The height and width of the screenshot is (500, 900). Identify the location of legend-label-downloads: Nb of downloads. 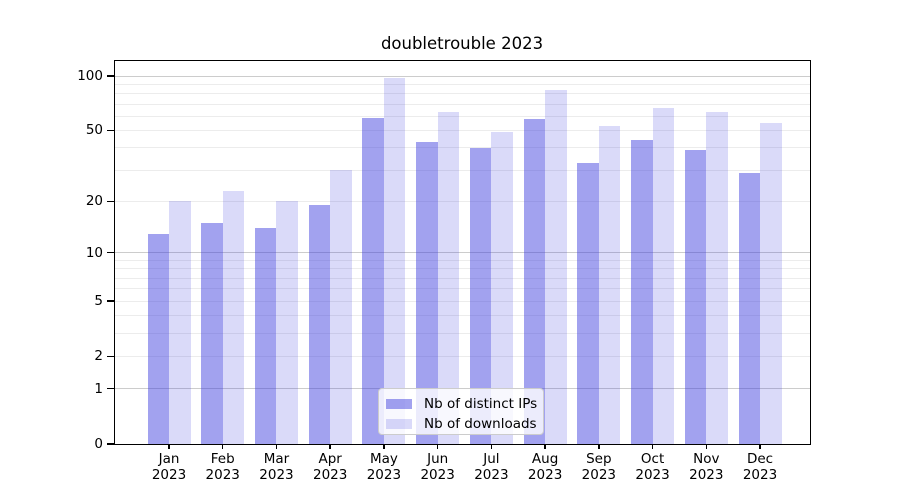
(480, 423).